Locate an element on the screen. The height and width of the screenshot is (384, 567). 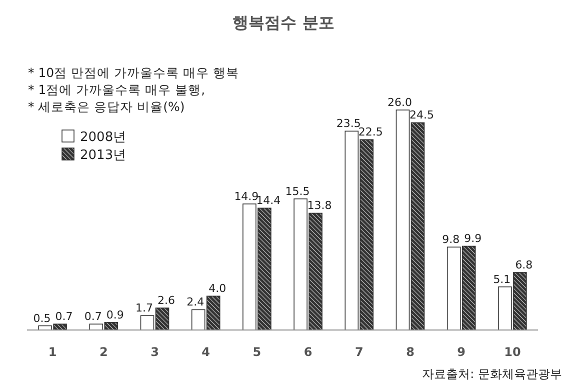
annotation: * 세로축은 응답자 비율(%) is located at coordinates (106, 106).